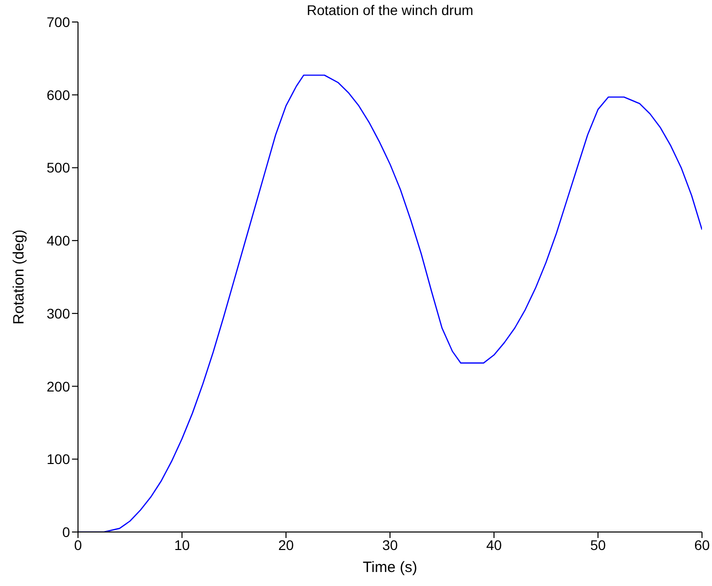  I want to click on chart-title: Rotation of the winch drum, so click(390, 10).